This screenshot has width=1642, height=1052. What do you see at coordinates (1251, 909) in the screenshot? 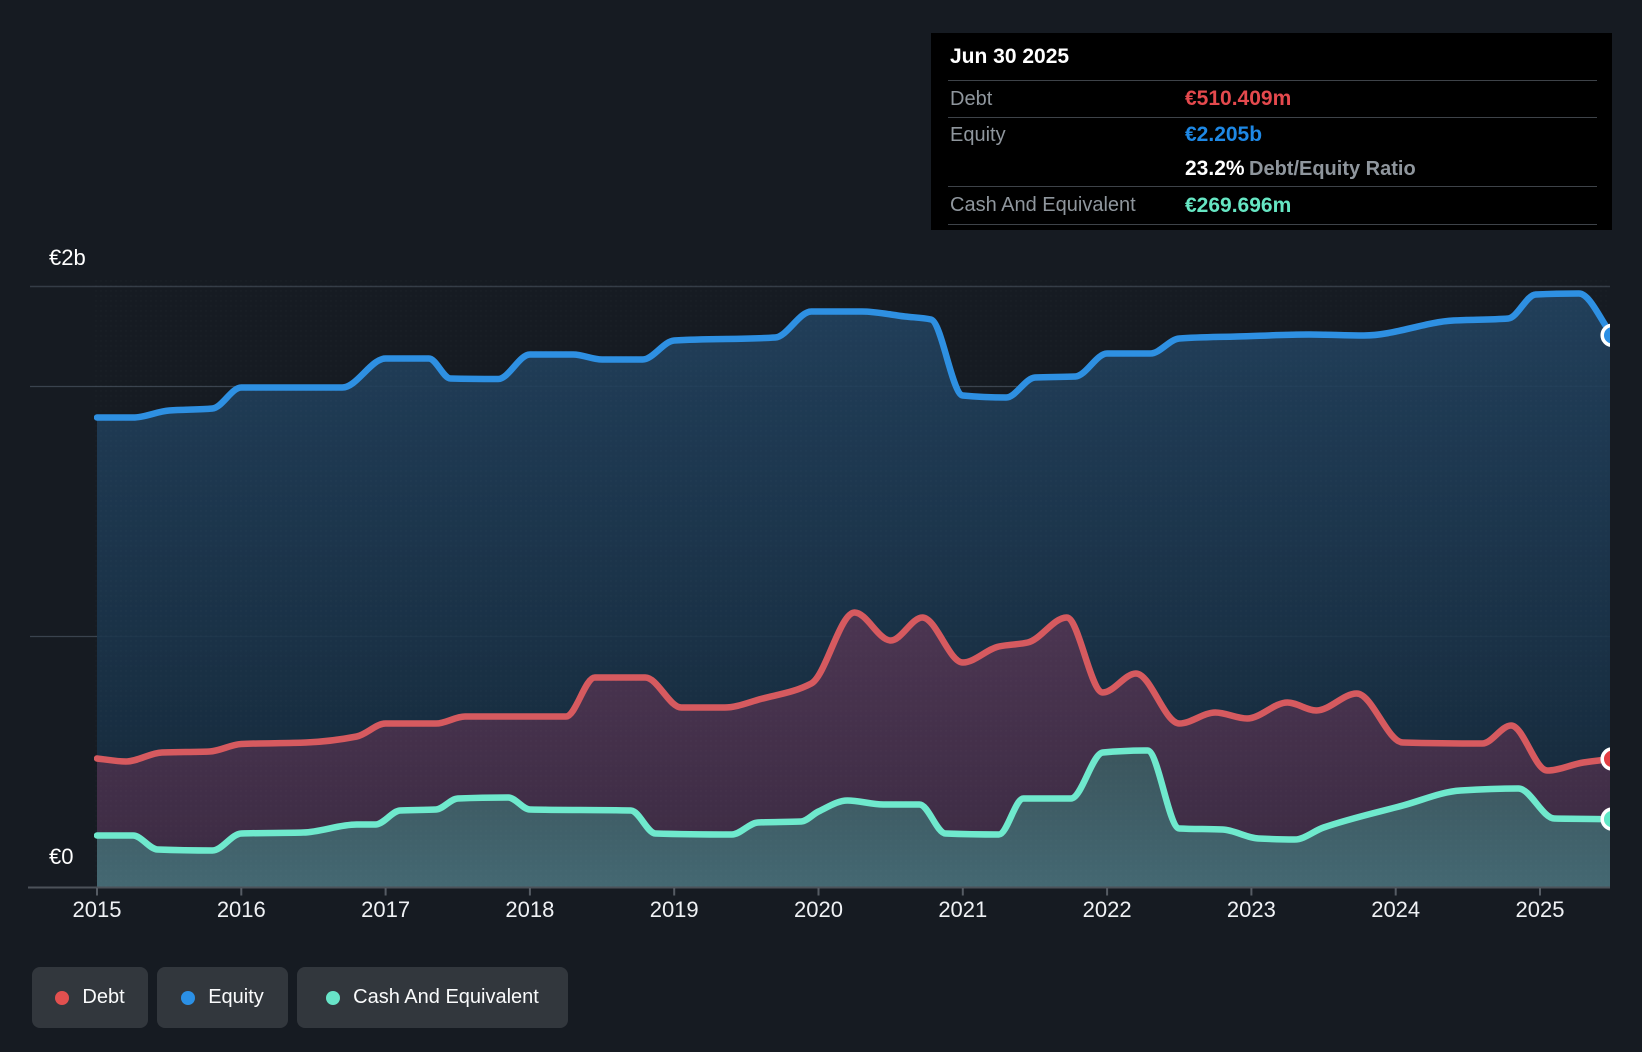
I see `x-axis-label-2023: 2023` at bounding box center [1251, 909].